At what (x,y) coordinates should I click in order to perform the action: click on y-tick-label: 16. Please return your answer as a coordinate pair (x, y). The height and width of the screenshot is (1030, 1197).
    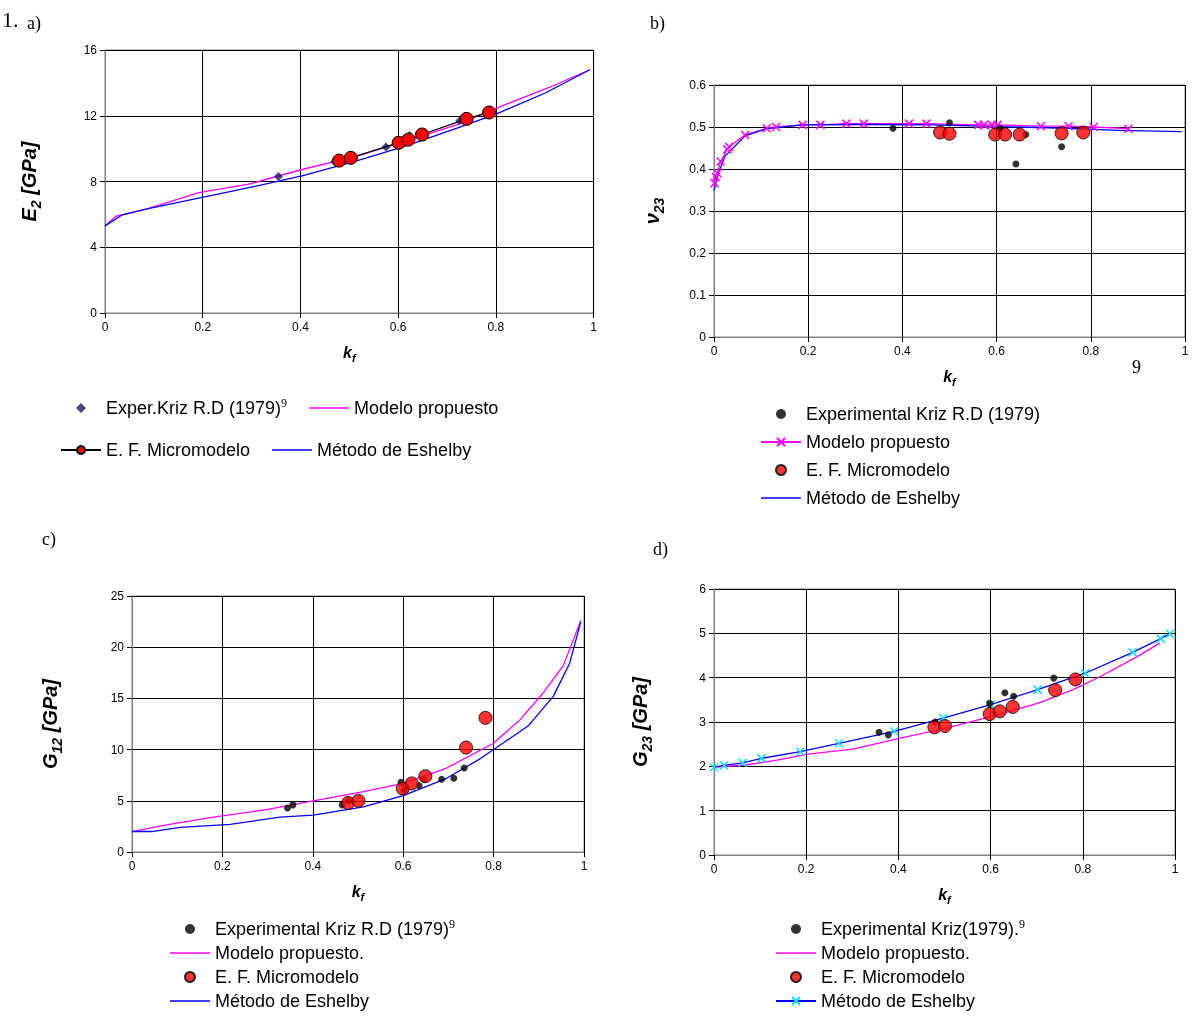
    Looking at the image, I should click on (90, 50).